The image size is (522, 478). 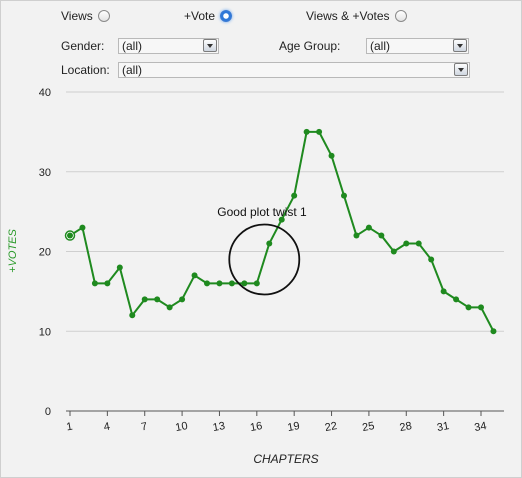 What do you see at coordinates (417, 46) in the screenshot?
I see `age-group-select: (all)` at bounding box center [417, 46].